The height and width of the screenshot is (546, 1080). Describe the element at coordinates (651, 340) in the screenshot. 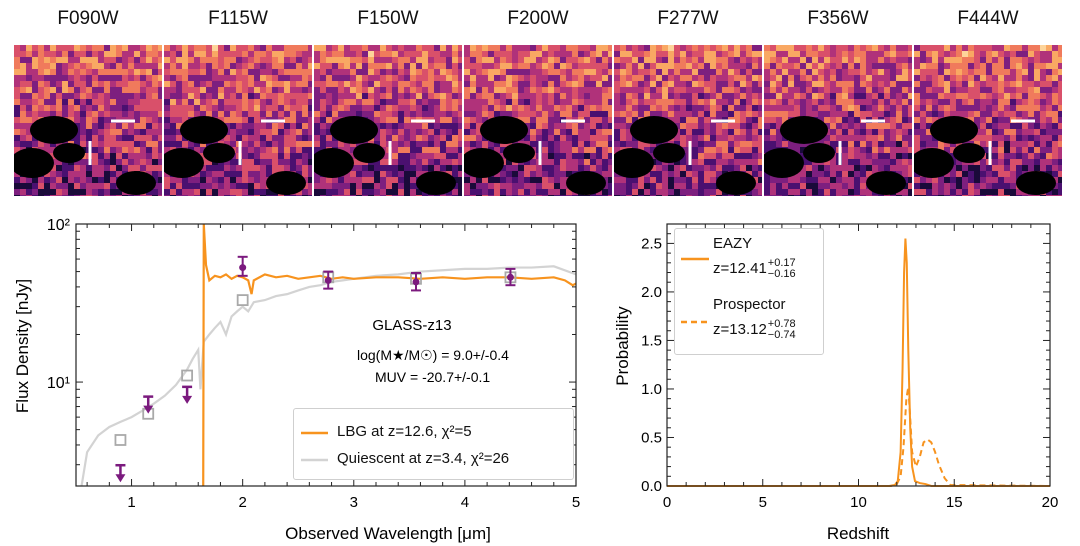

I see `pz-y-tick-label: 1.5` at that location.